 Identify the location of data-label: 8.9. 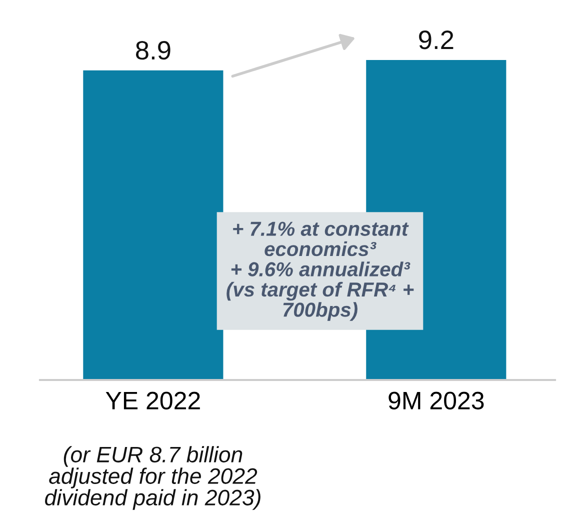
(153, 50).